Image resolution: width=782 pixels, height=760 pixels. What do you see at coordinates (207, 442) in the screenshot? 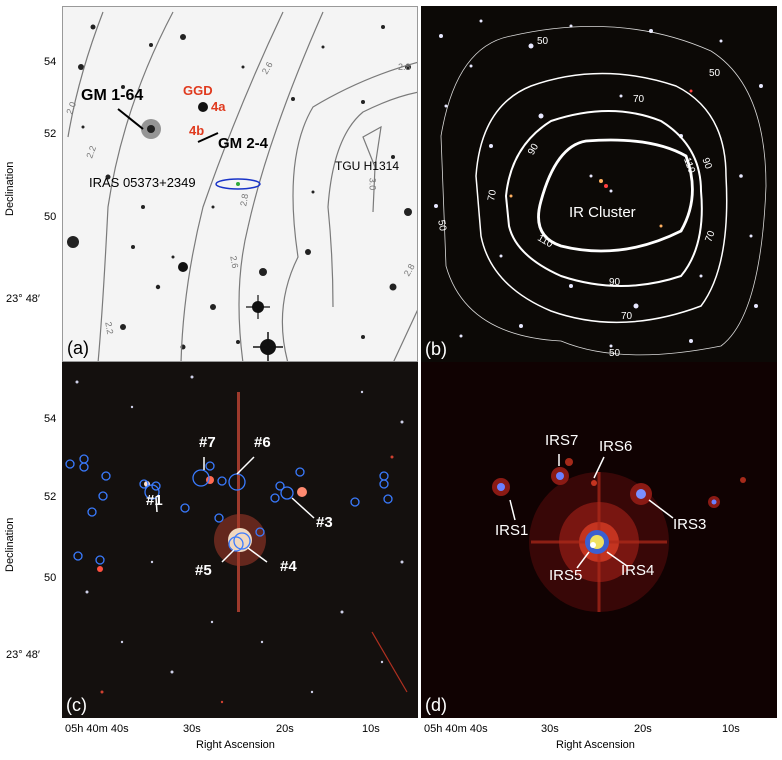
I see `source-label-7: #7` at bounding box center [207, 442].